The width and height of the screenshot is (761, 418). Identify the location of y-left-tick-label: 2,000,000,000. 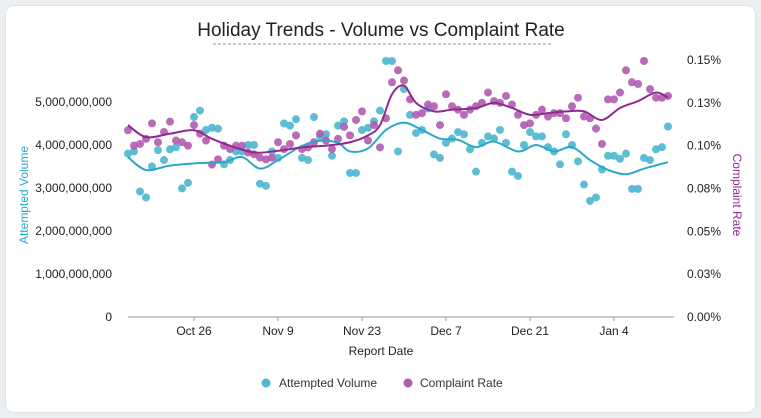
(73, 231).